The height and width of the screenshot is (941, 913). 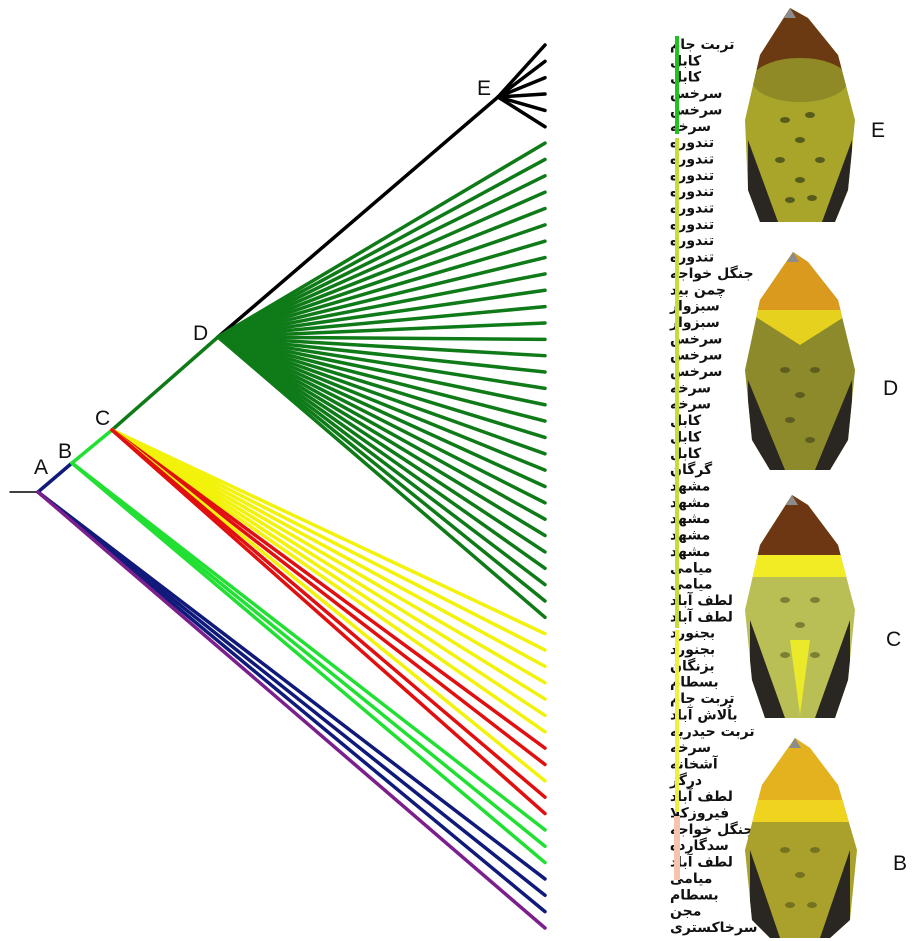 I want to click on node-label-a: A, so click(x=41, y=467).